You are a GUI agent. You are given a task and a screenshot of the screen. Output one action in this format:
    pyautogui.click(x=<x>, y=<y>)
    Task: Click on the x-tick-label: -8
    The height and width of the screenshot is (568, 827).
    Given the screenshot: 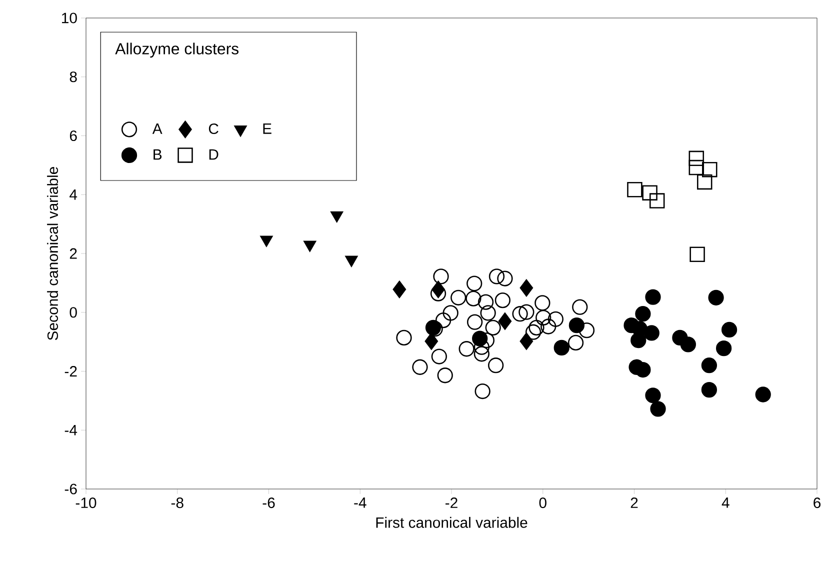 What is the action you would take?
    pyautogui.click(x=177, y=503)
    